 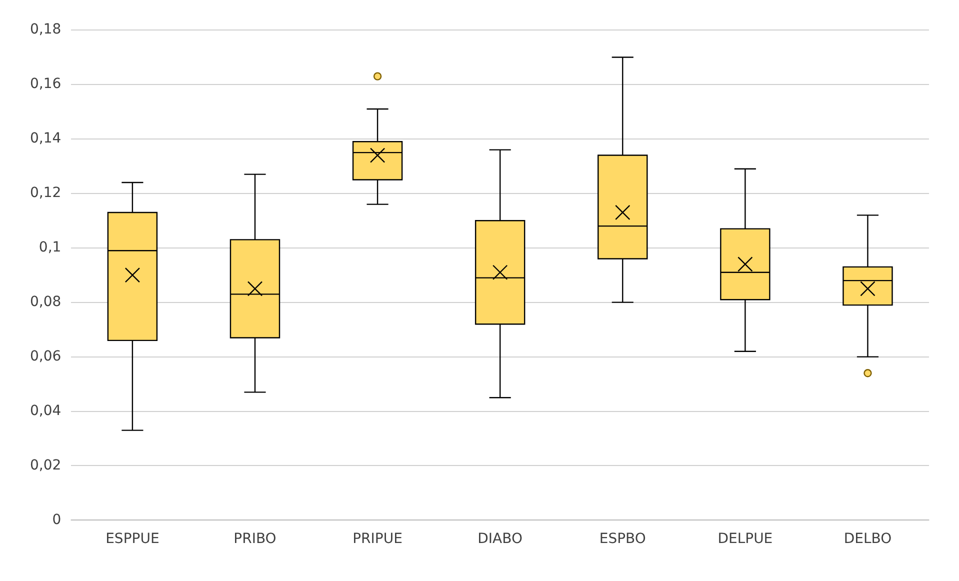 What do you see at coordinates (46, 138) in the screenshot?
I see `y-tick-label: 0,14` at bounding box center [46, 138].